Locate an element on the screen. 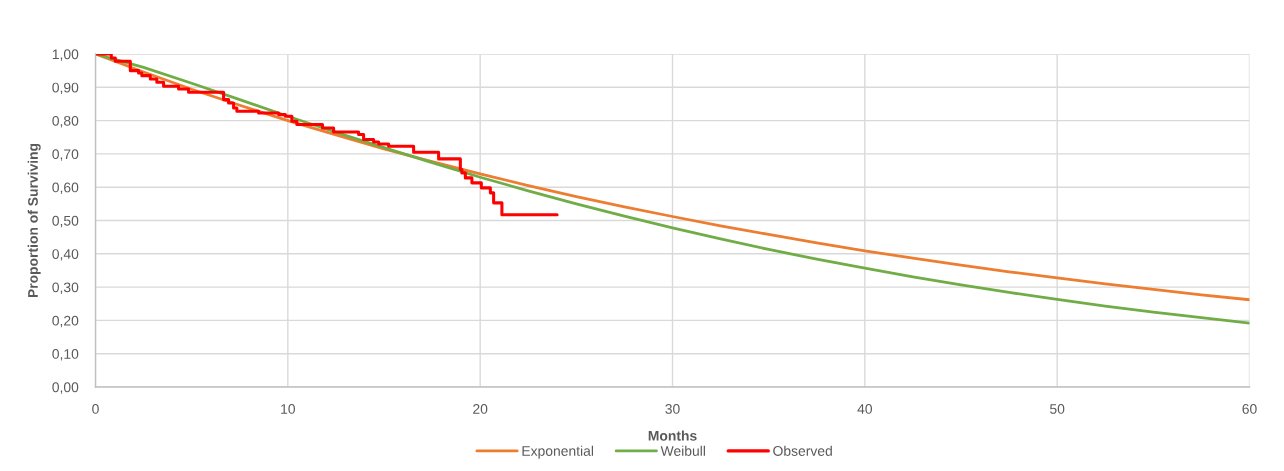 This screenshot has width=1284, height=471. x-tick-label: 50 is located at coordinates (1057, 409).